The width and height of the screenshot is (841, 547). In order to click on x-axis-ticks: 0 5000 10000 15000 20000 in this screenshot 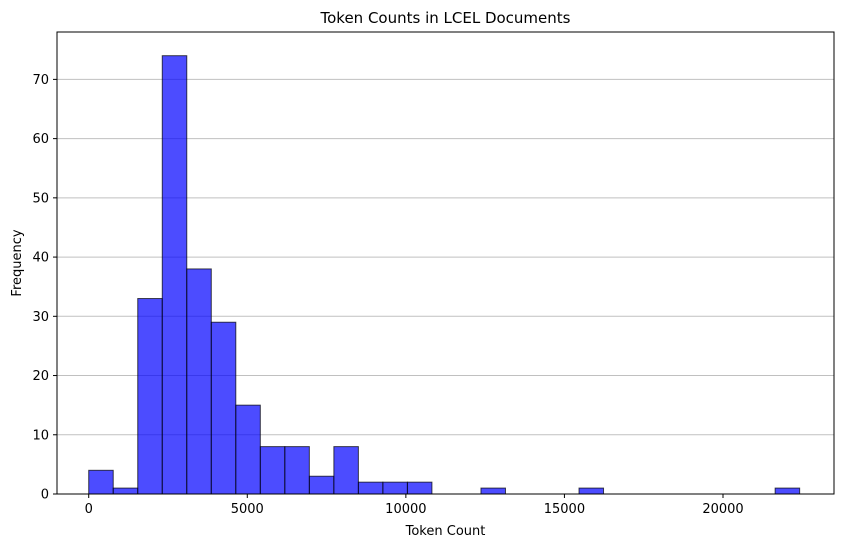, I will do `click(414, 505)`.